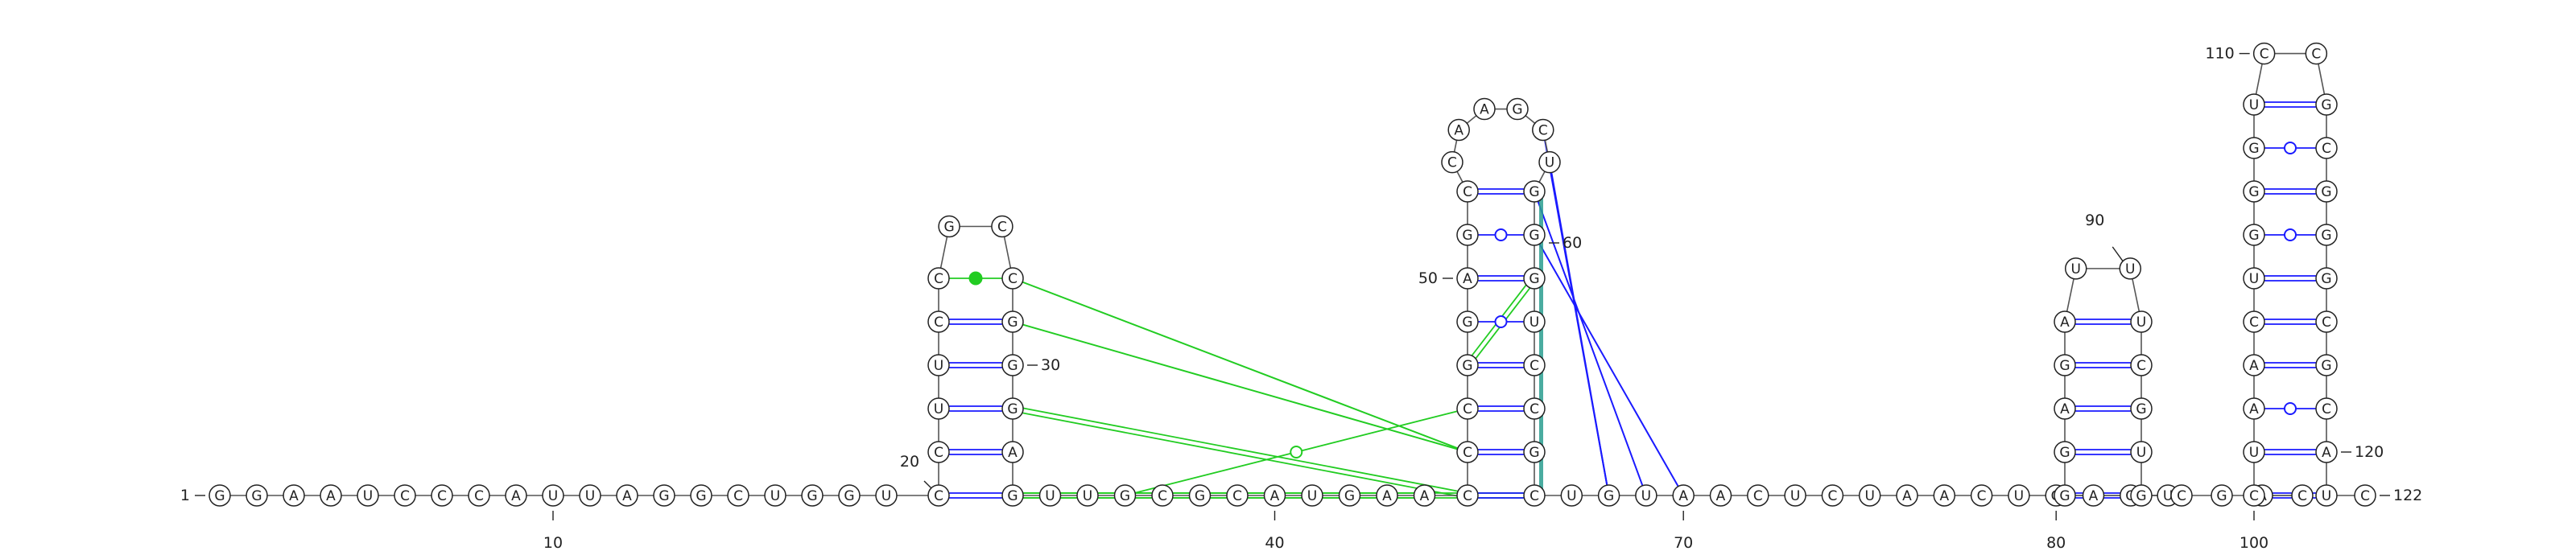 This screenshot has height=555, width=2576. What do you see at coordinates (2290, 408) in the screenshot?
I see `base-pair-marker` at bounding box center [2290, 408].